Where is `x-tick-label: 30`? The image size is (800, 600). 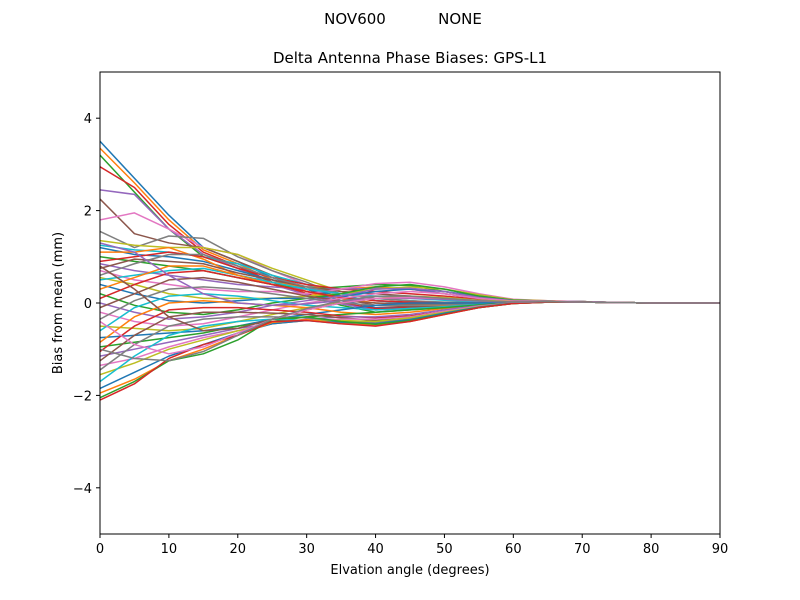 x-tick-label: 30 is located at coordinates (306, 549).